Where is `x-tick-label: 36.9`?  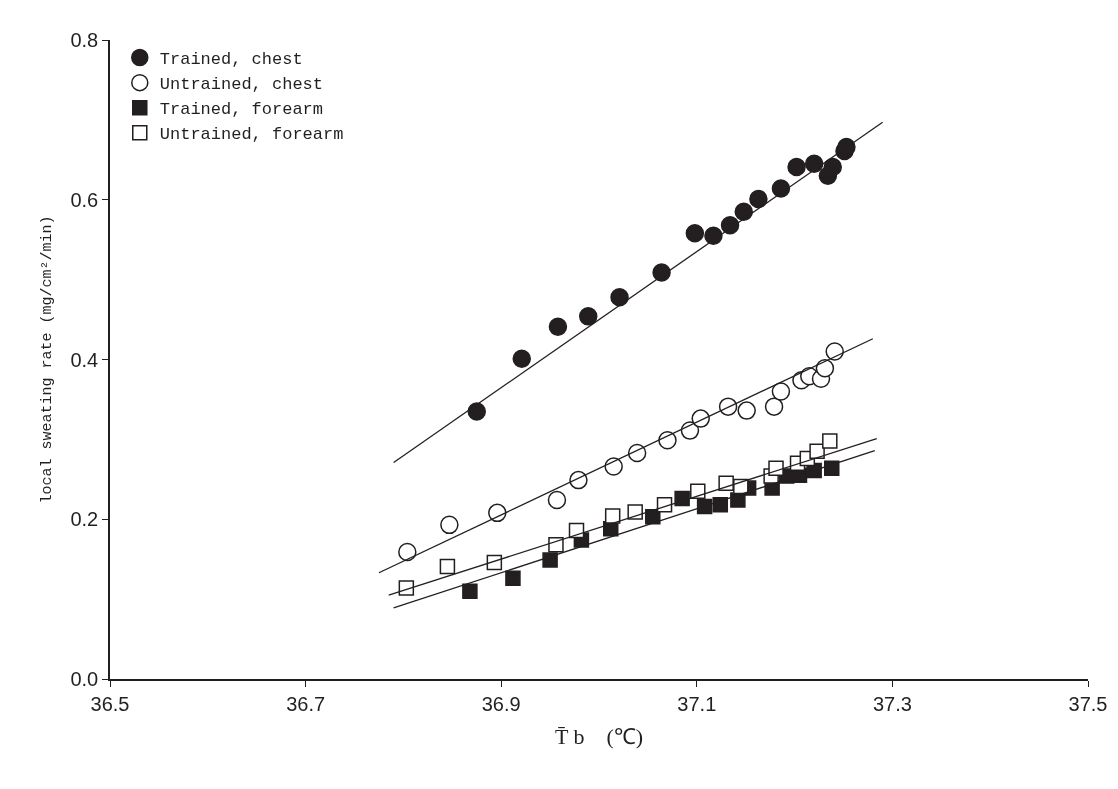 x-tick-label: 36.9 is located at coordinates (501, 703).